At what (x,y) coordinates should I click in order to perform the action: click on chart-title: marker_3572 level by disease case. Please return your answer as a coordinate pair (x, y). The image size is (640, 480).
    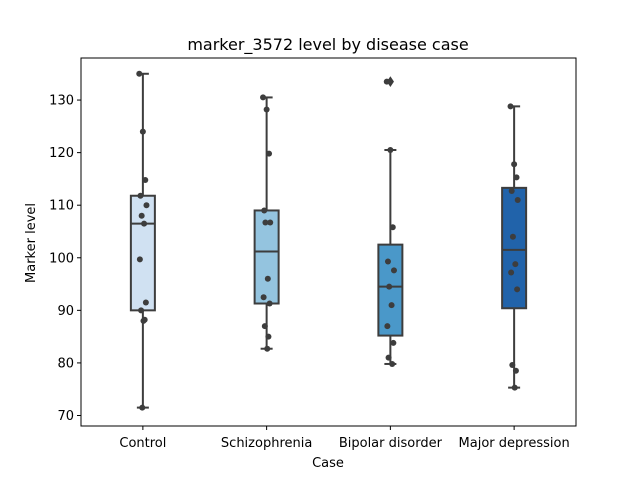
    Looking at the image, I should click on (327, 45).